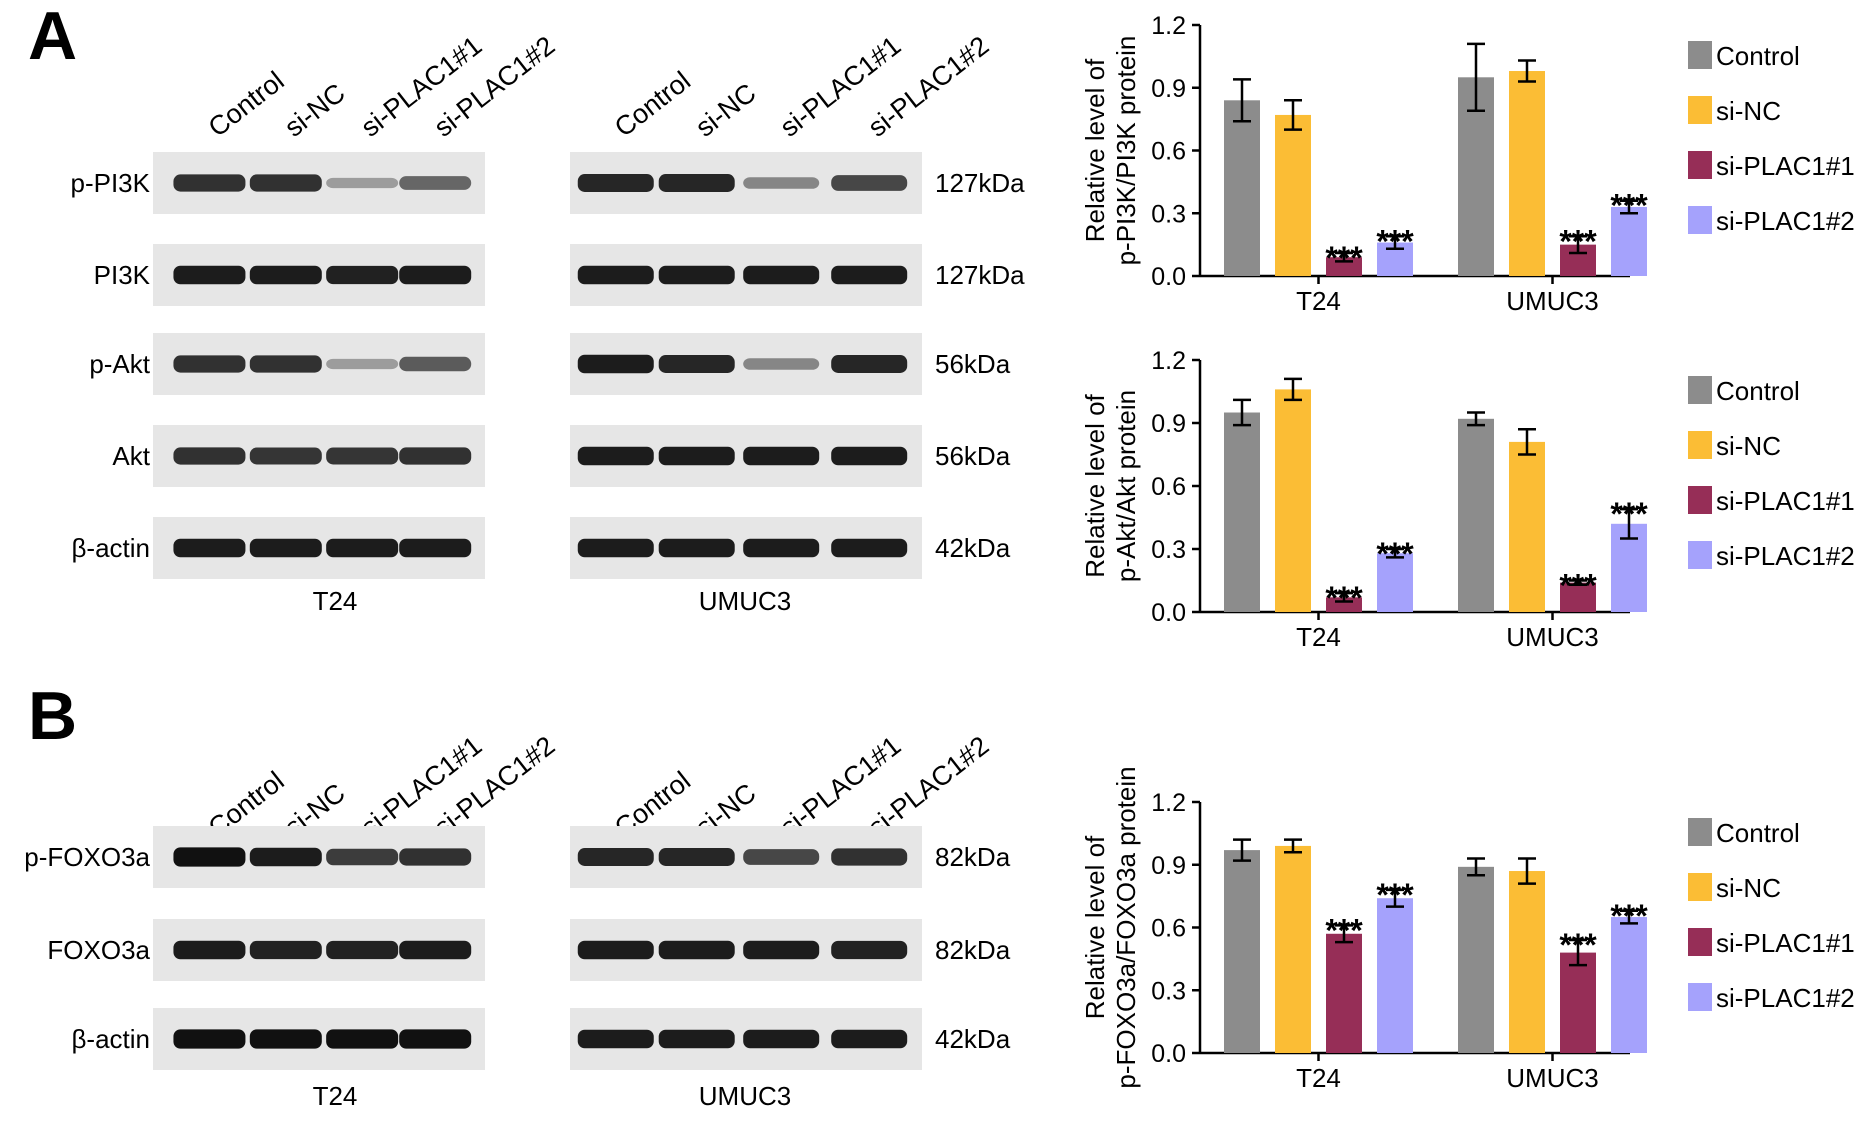 This screenshot has width=1875, height=1123. What do you see at coordinates (973, 548) in the screenshot?
I see `kda-label: 42kDa` at bounding box center [973, 548].